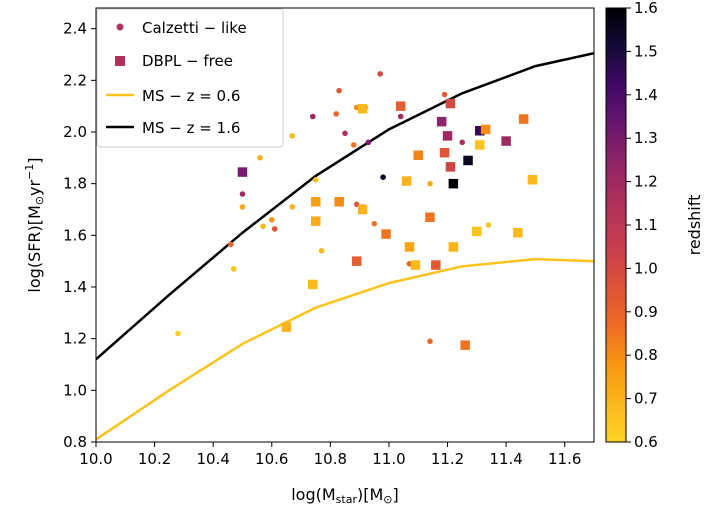  What do you see at coordinates (75, 390) in the screenshot?
I see `y-tick-label: 1.0` at bounding box center [75, 390].